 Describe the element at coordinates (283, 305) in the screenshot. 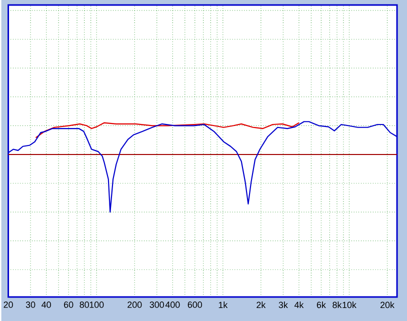

I see `x-tick-label: 3k` at that location.